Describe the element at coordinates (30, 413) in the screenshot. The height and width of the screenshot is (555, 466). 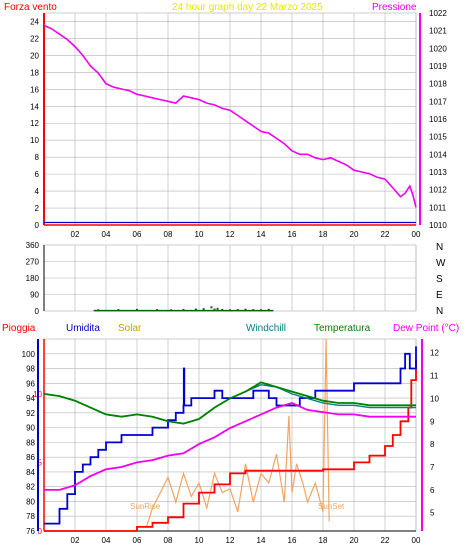
I see `humidity-y-tick-label: 92` at that location.